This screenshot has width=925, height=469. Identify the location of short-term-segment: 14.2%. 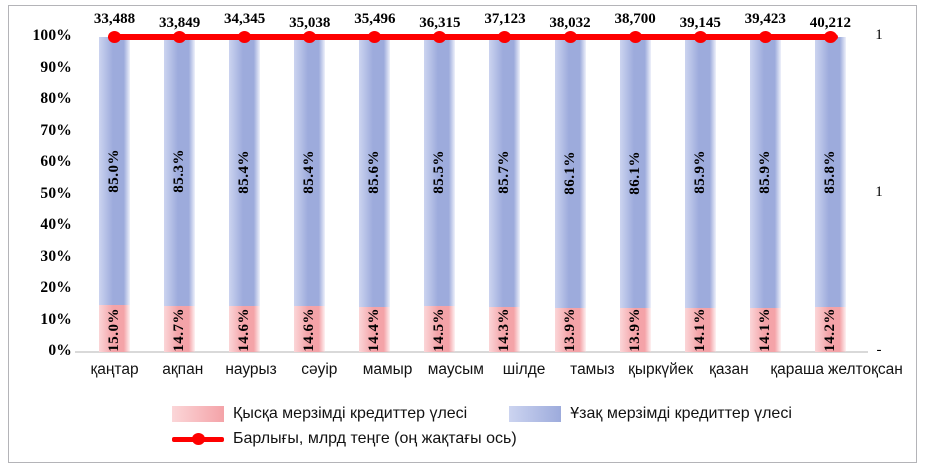
(830, 329).